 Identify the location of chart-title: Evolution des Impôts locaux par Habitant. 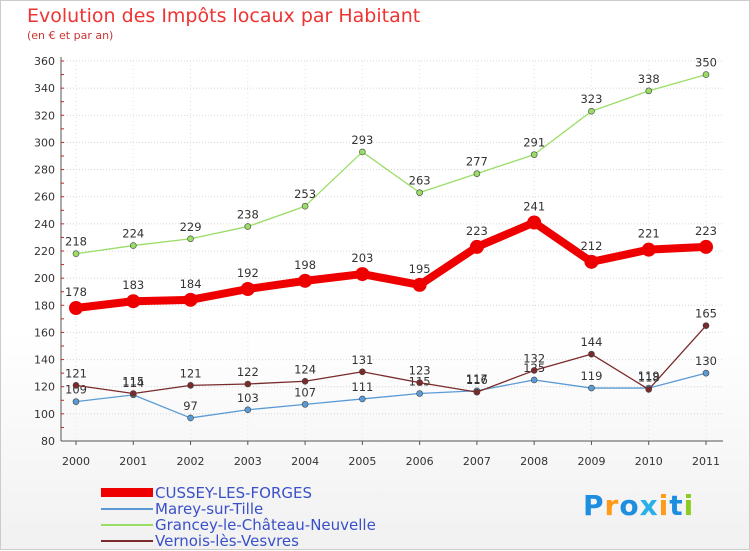
(224, 16).